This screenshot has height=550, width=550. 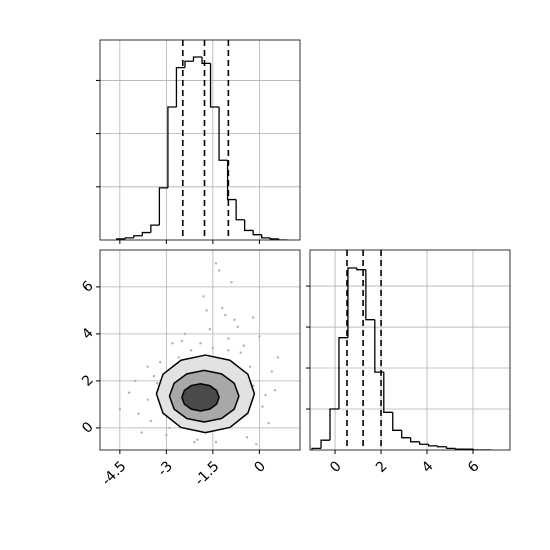 I want to click on contour, so click(x=200, y=397).